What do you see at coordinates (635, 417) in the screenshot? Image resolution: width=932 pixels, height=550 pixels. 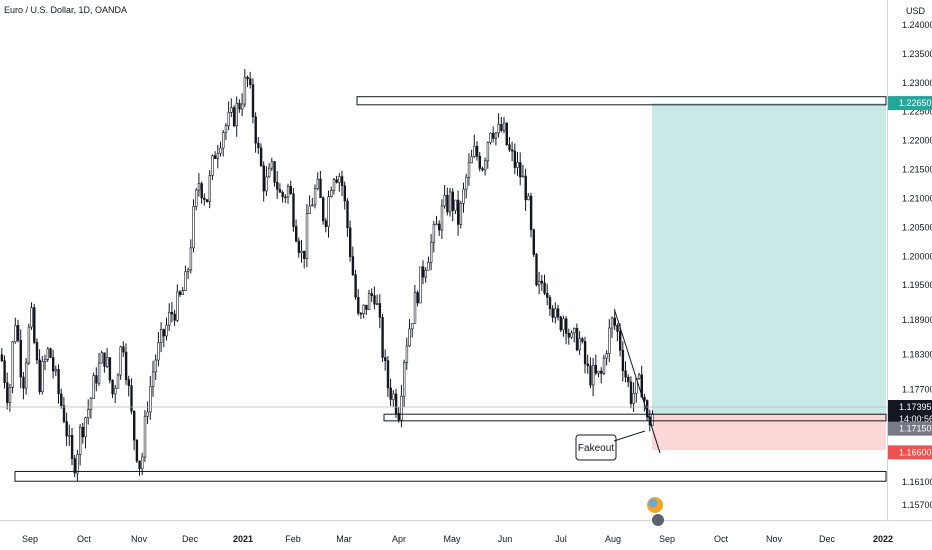 I see `support-box` at bounding box center [635, 417].